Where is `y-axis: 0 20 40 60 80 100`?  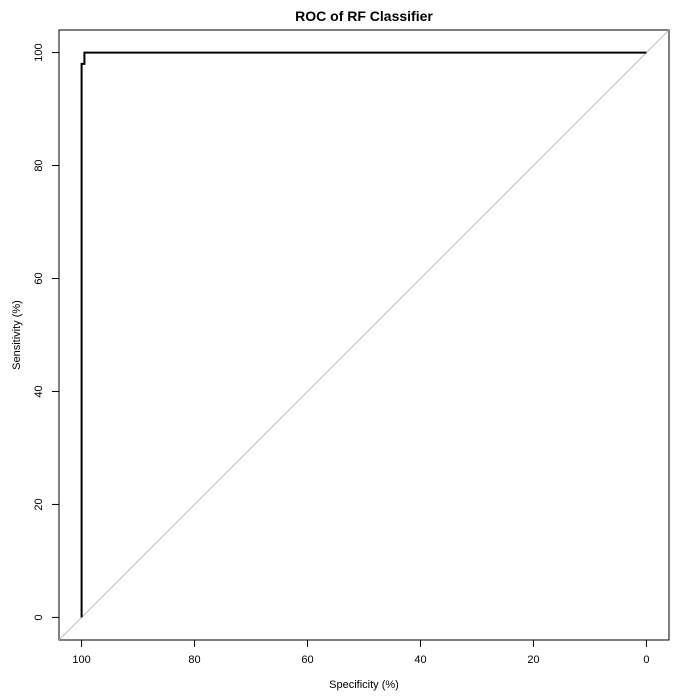 y-axis: 0 20 40 60 80 100 is located at coordinates (46, 331).